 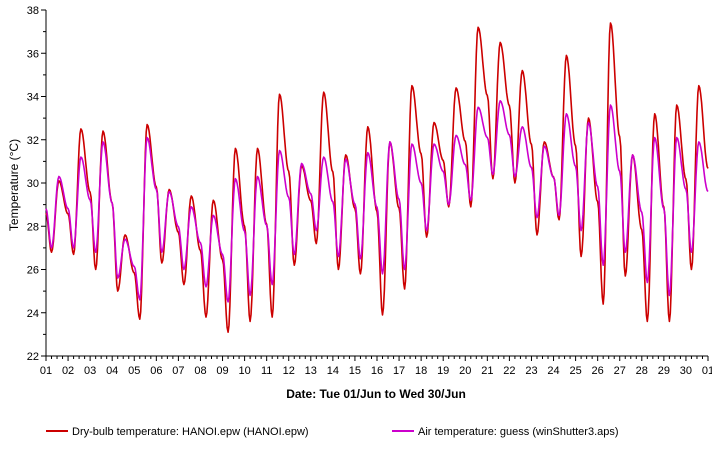 I want to click on y-tick-label-32: 32, so click(x=33, y=141).